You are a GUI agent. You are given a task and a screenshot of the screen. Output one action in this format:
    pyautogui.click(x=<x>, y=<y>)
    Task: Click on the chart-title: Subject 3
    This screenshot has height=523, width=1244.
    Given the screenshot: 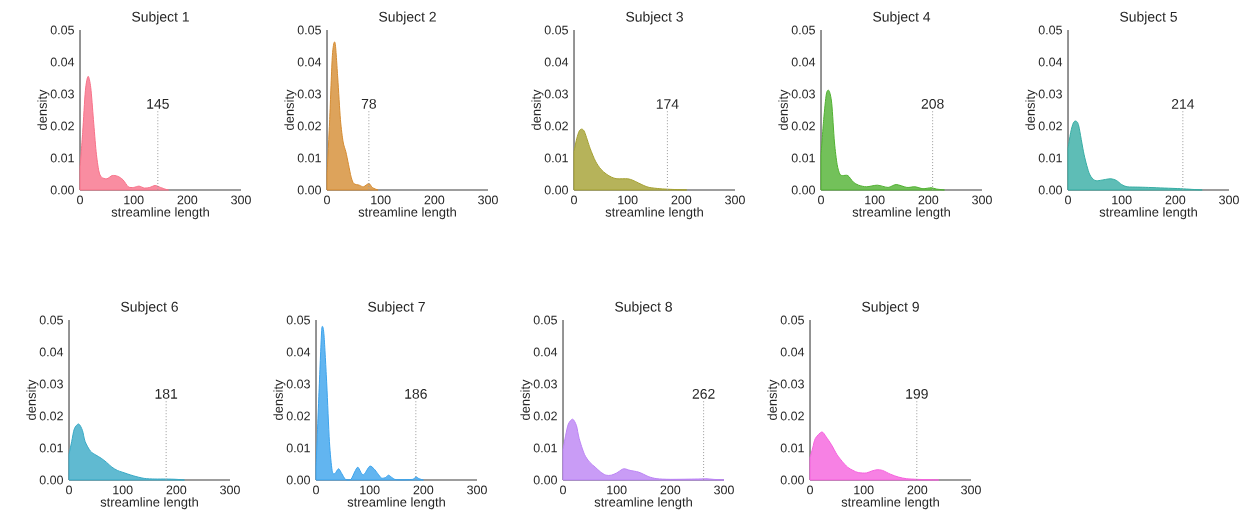 What is the action you would take?
    pyautogui.click(x=654, y=18)
    